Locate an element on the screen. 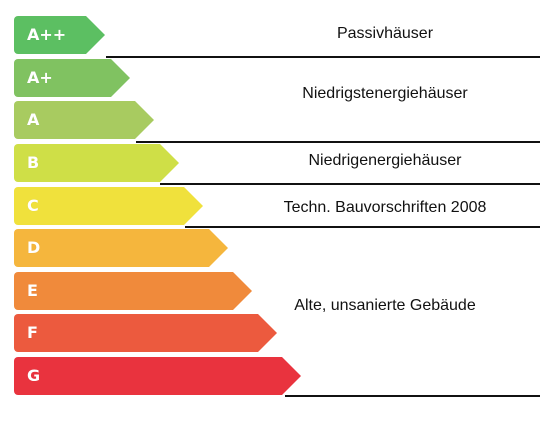 Image resolution: width=540 pixels, height=428 pixels. class-label: F is located at coordinates (32, 332).